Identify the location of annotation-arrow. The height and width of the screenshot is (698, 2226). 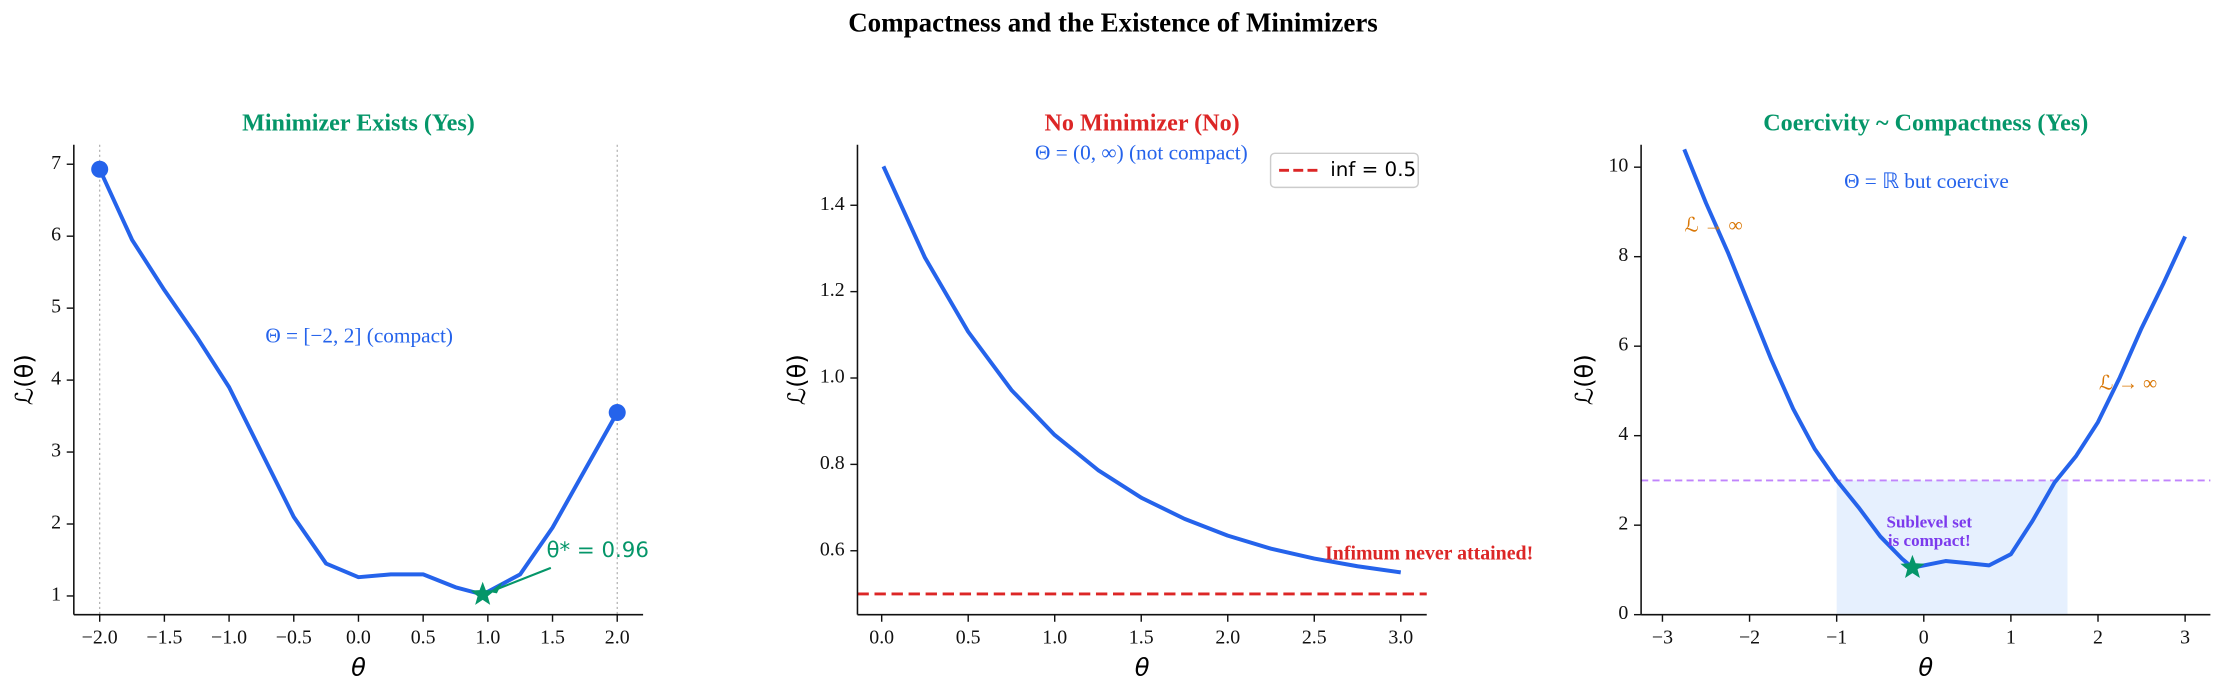
(520, 579).